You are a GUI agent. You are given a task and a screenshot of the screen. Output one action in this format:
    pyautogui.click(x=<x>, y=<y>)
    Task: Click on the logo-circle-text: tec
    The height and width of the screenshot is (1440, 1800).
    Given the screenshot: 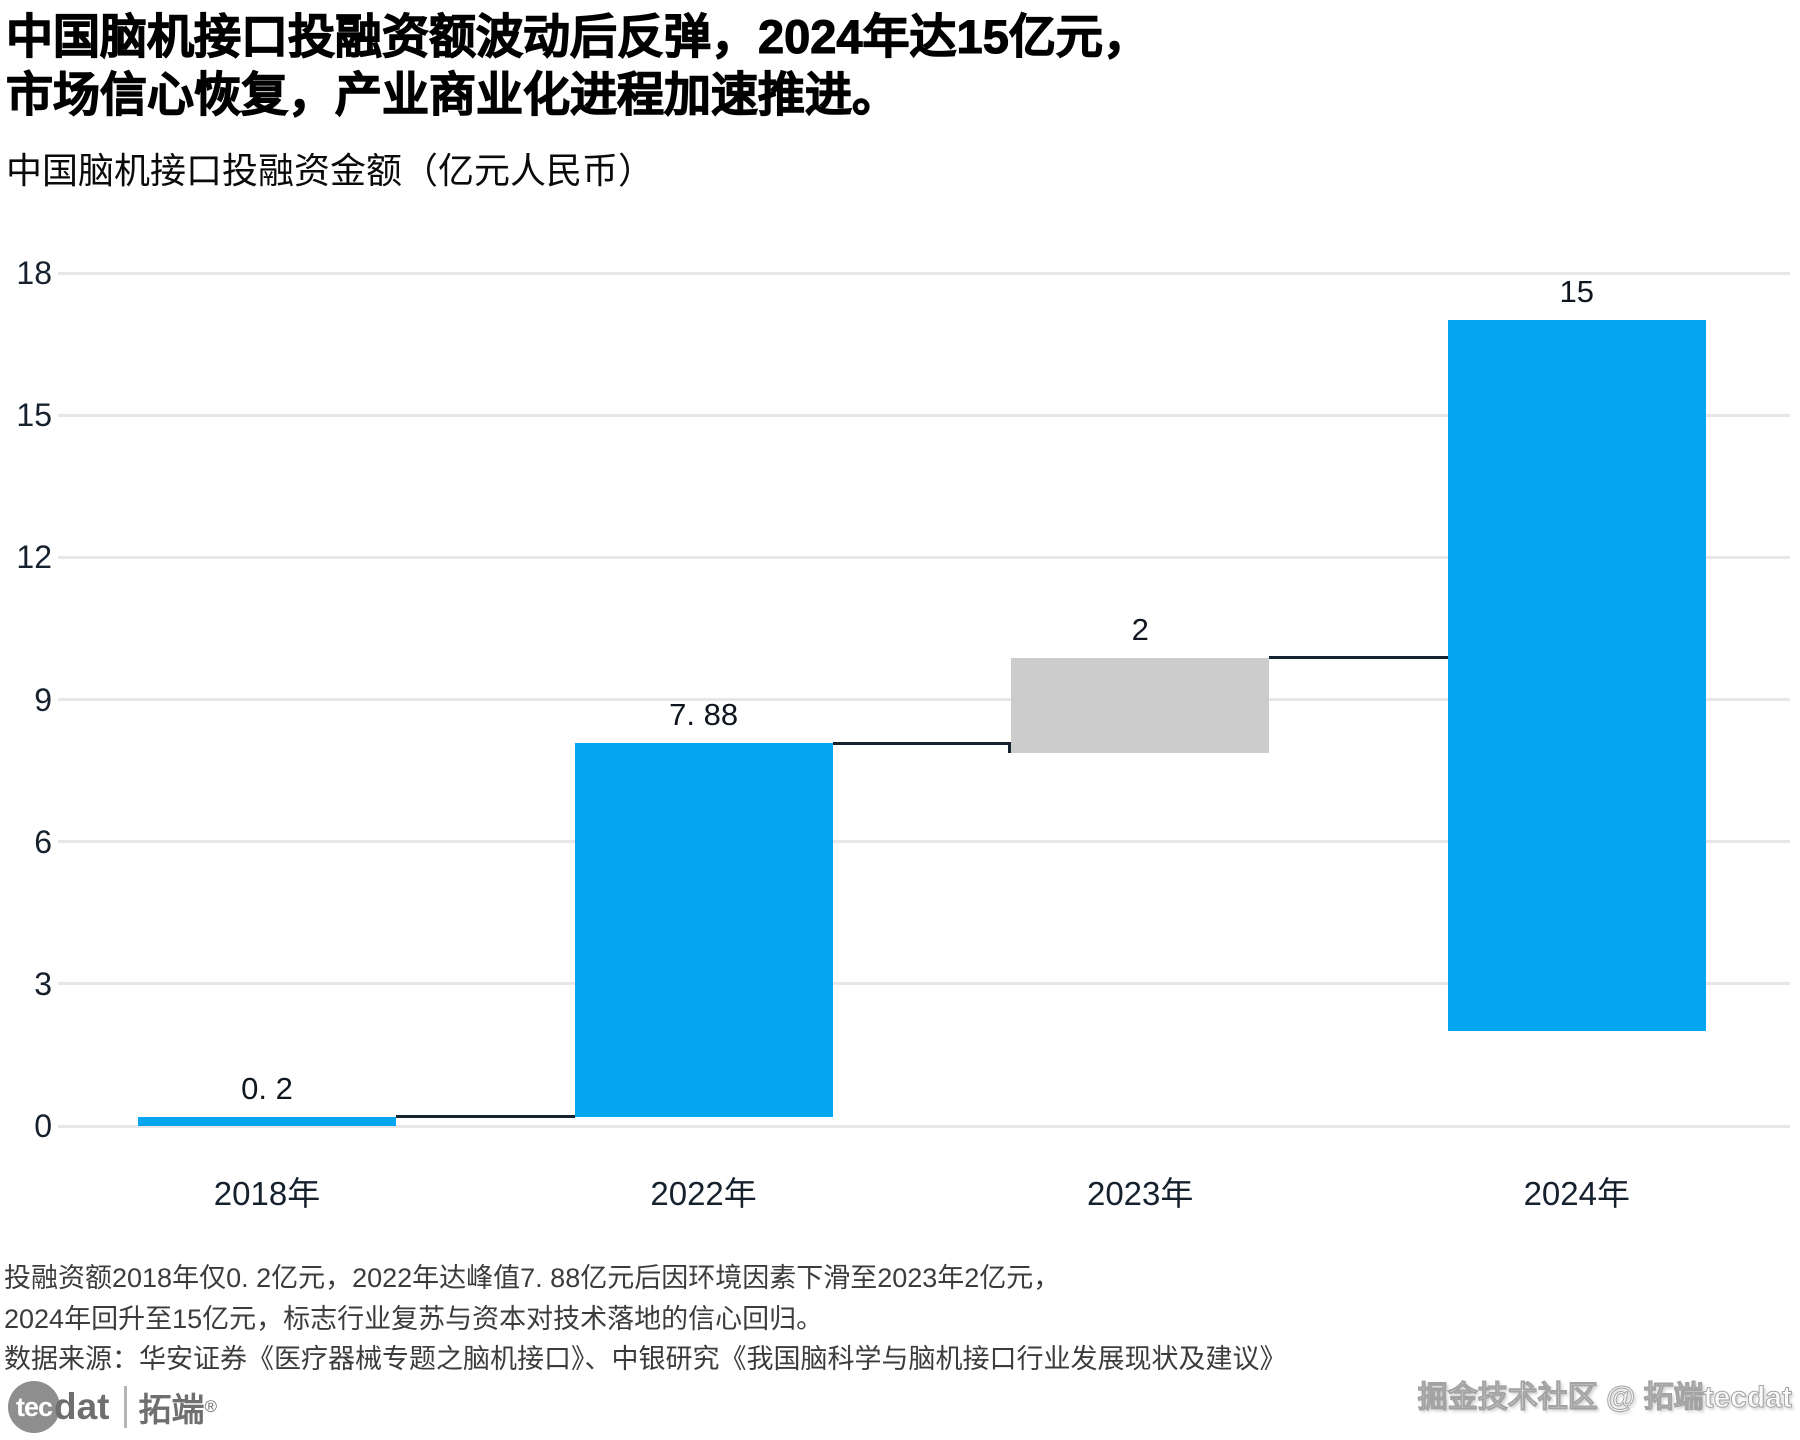 What is the action you would take?
    pyautogui.click(x=34, y=1406)
    